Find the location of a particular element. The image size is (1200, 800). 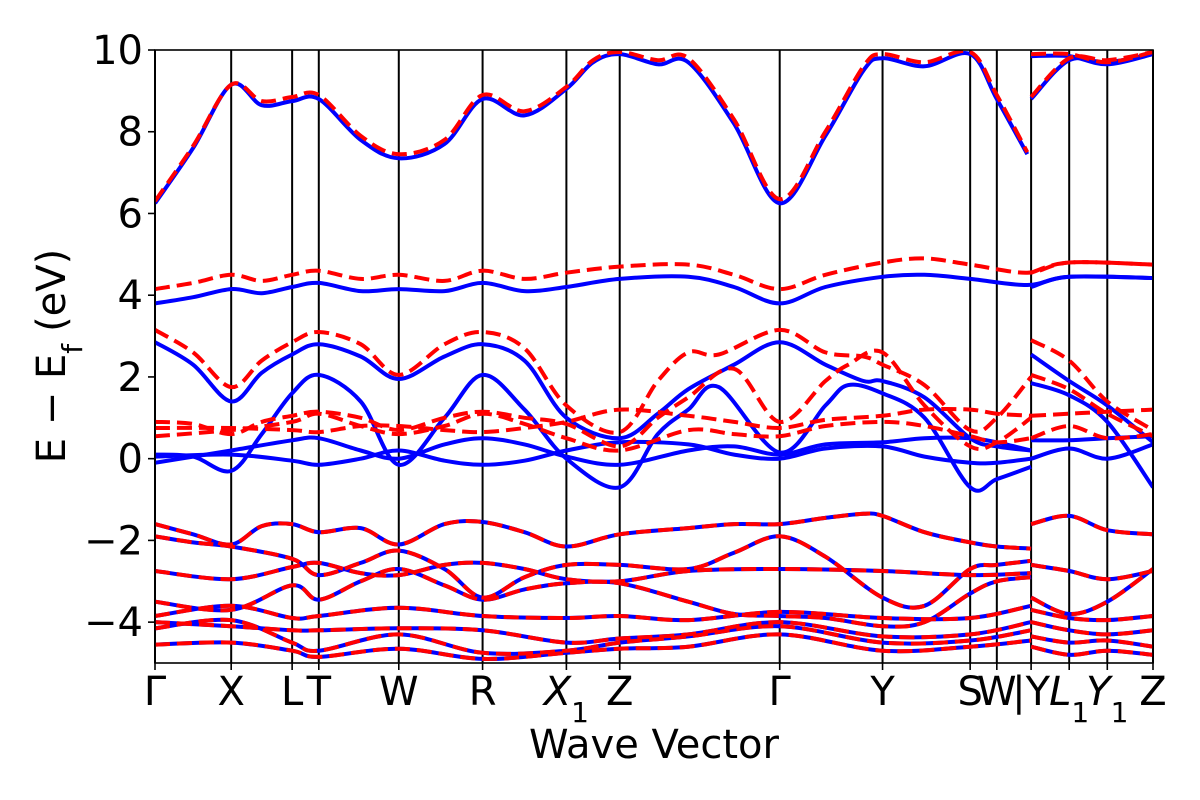

x-tick-label-9: Y is located at coordinates (882, 692).